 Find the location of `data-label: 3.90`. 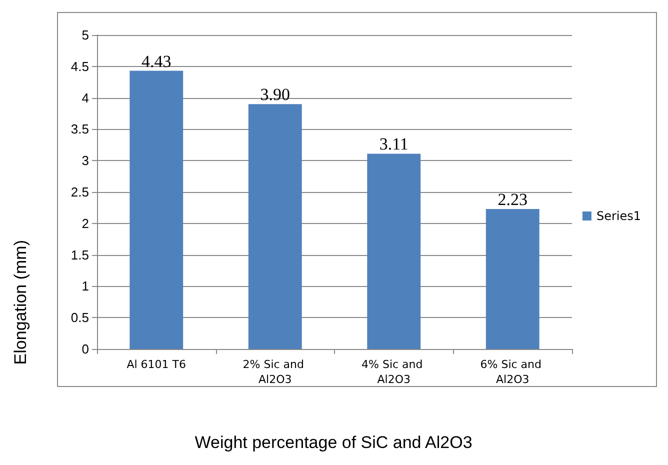

data-label: 3.90 is located at coordinates (275, 94).